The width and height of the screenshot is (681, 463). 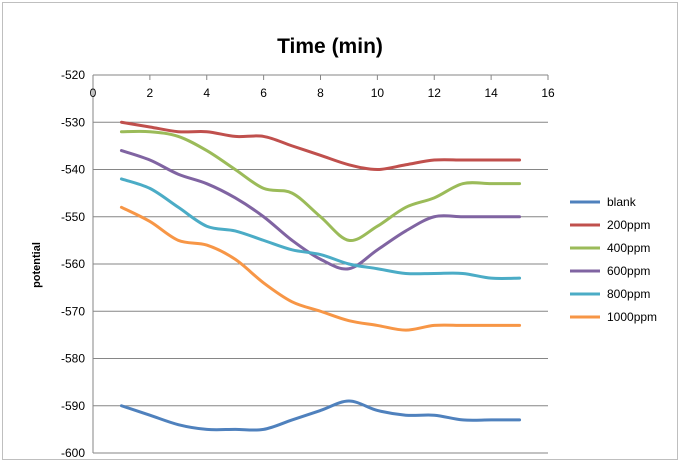 I want to click on y-tick-label: -530, so click(x=73, y=122).